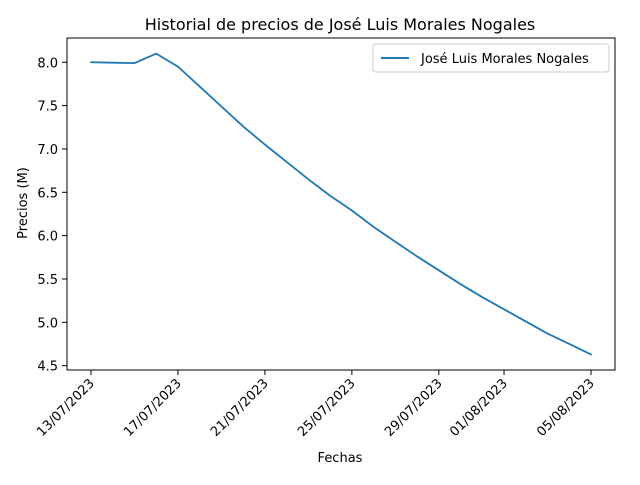 The image size is (640, 485). I want to click on legend: José Luis Morales Nogales, so click(491, 58).